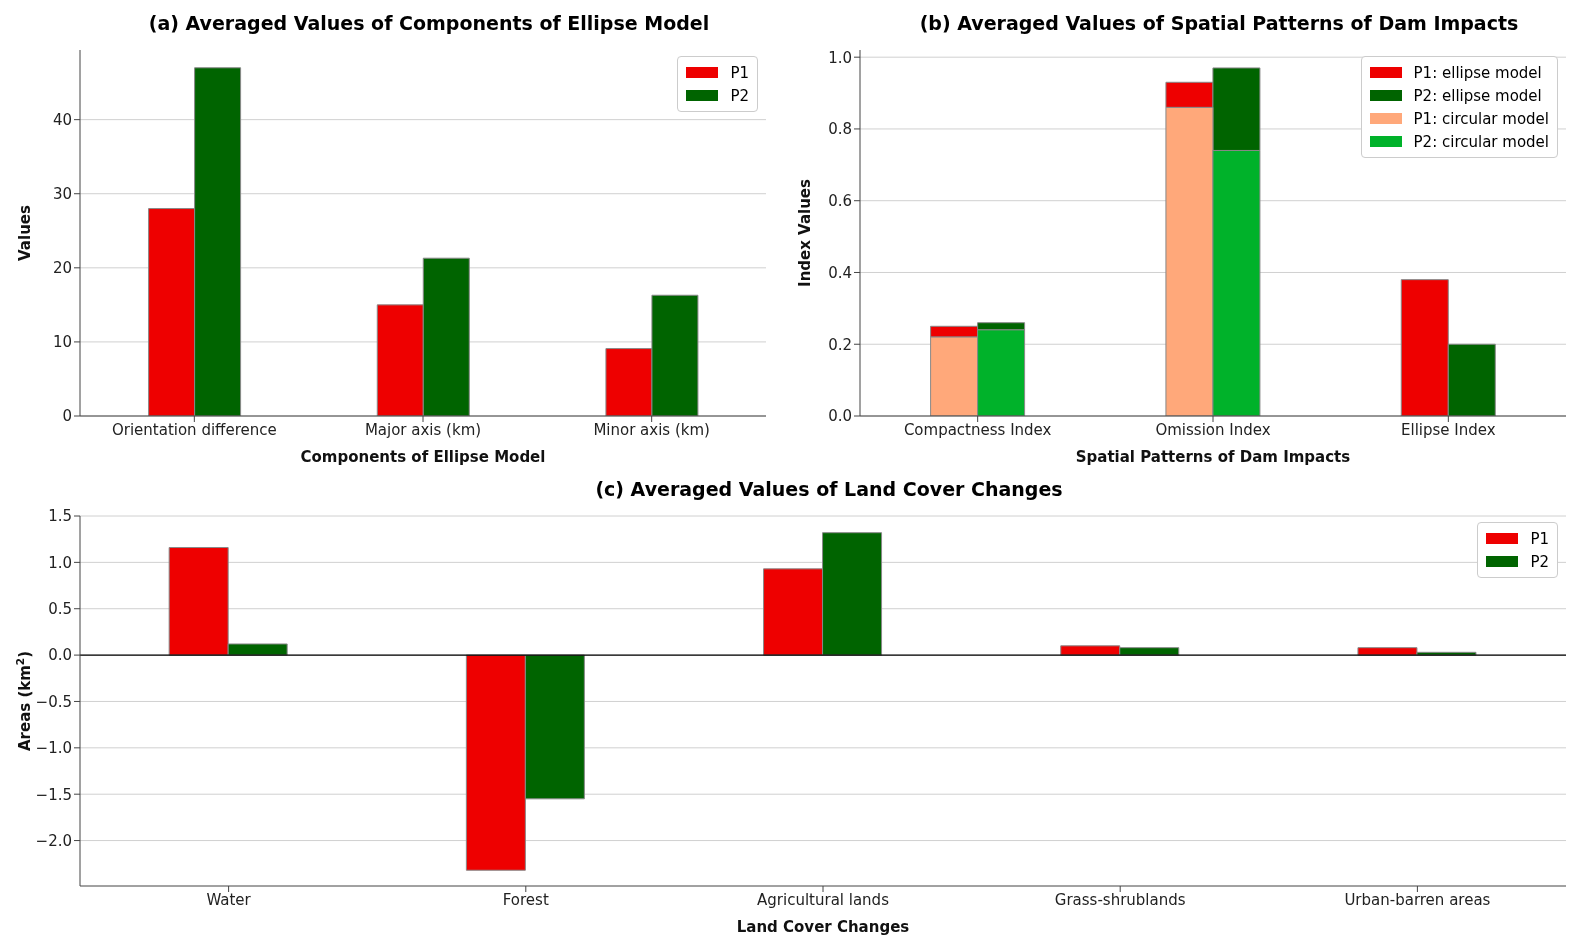  Describe the element at coordinates (62, 194) in the screenshot. I see `y-tick-label: 30` at that location.